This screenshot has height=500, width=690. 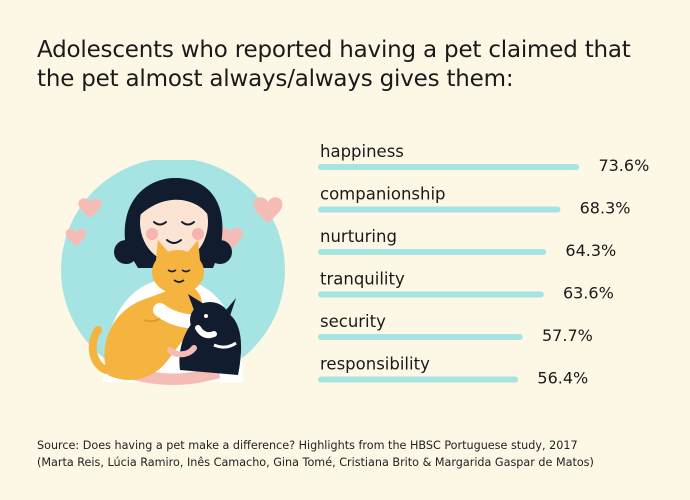 I want to click on bar-label-companionship: companionship, so click(x=383, y=194).